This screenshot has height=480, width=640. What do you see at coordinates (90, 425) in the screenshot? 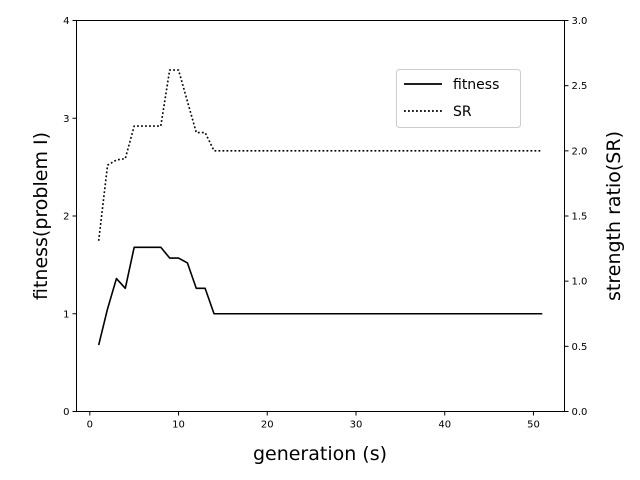
I see `x-tick-label: 0` at bounding box center [90, 425].